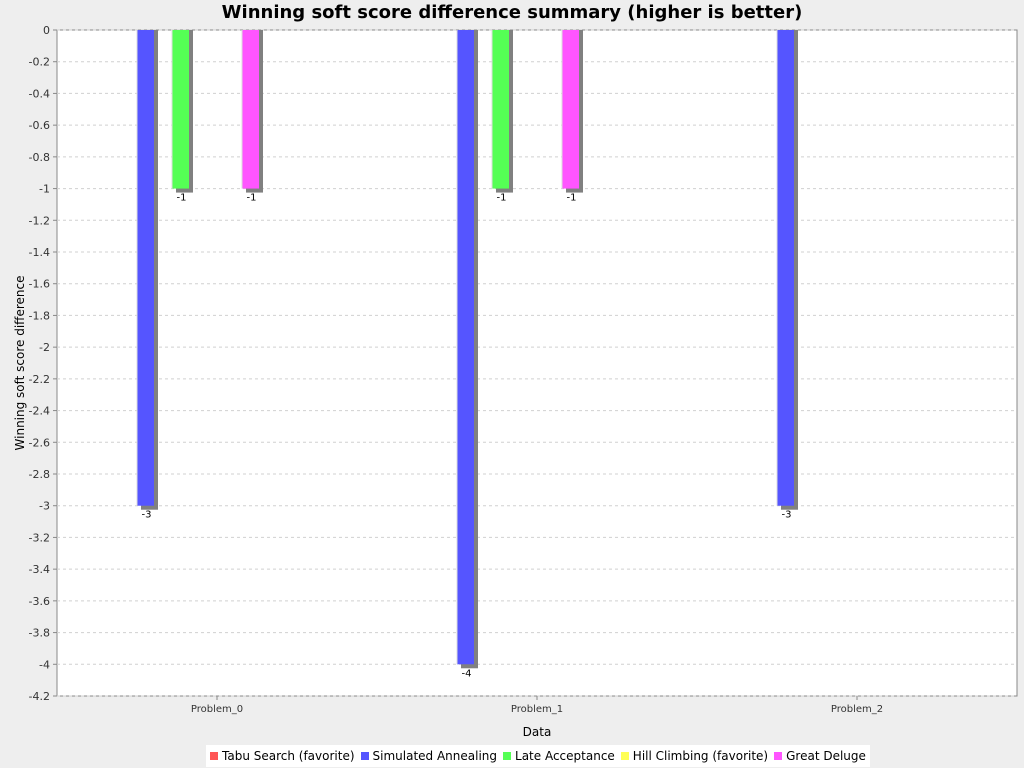  I want to click on y-tick-label: -2.6, so click(39, 442).